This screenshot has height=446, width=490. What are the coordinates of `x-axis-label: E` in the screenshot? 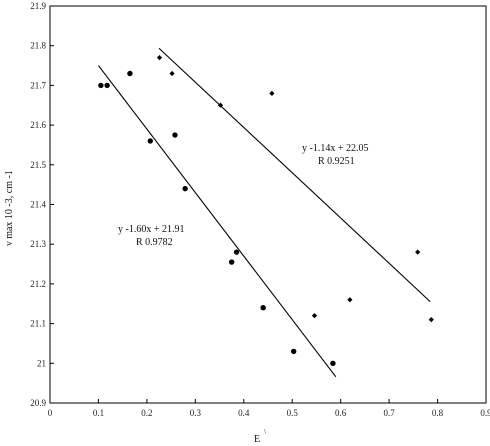 It's located at (257, 439).